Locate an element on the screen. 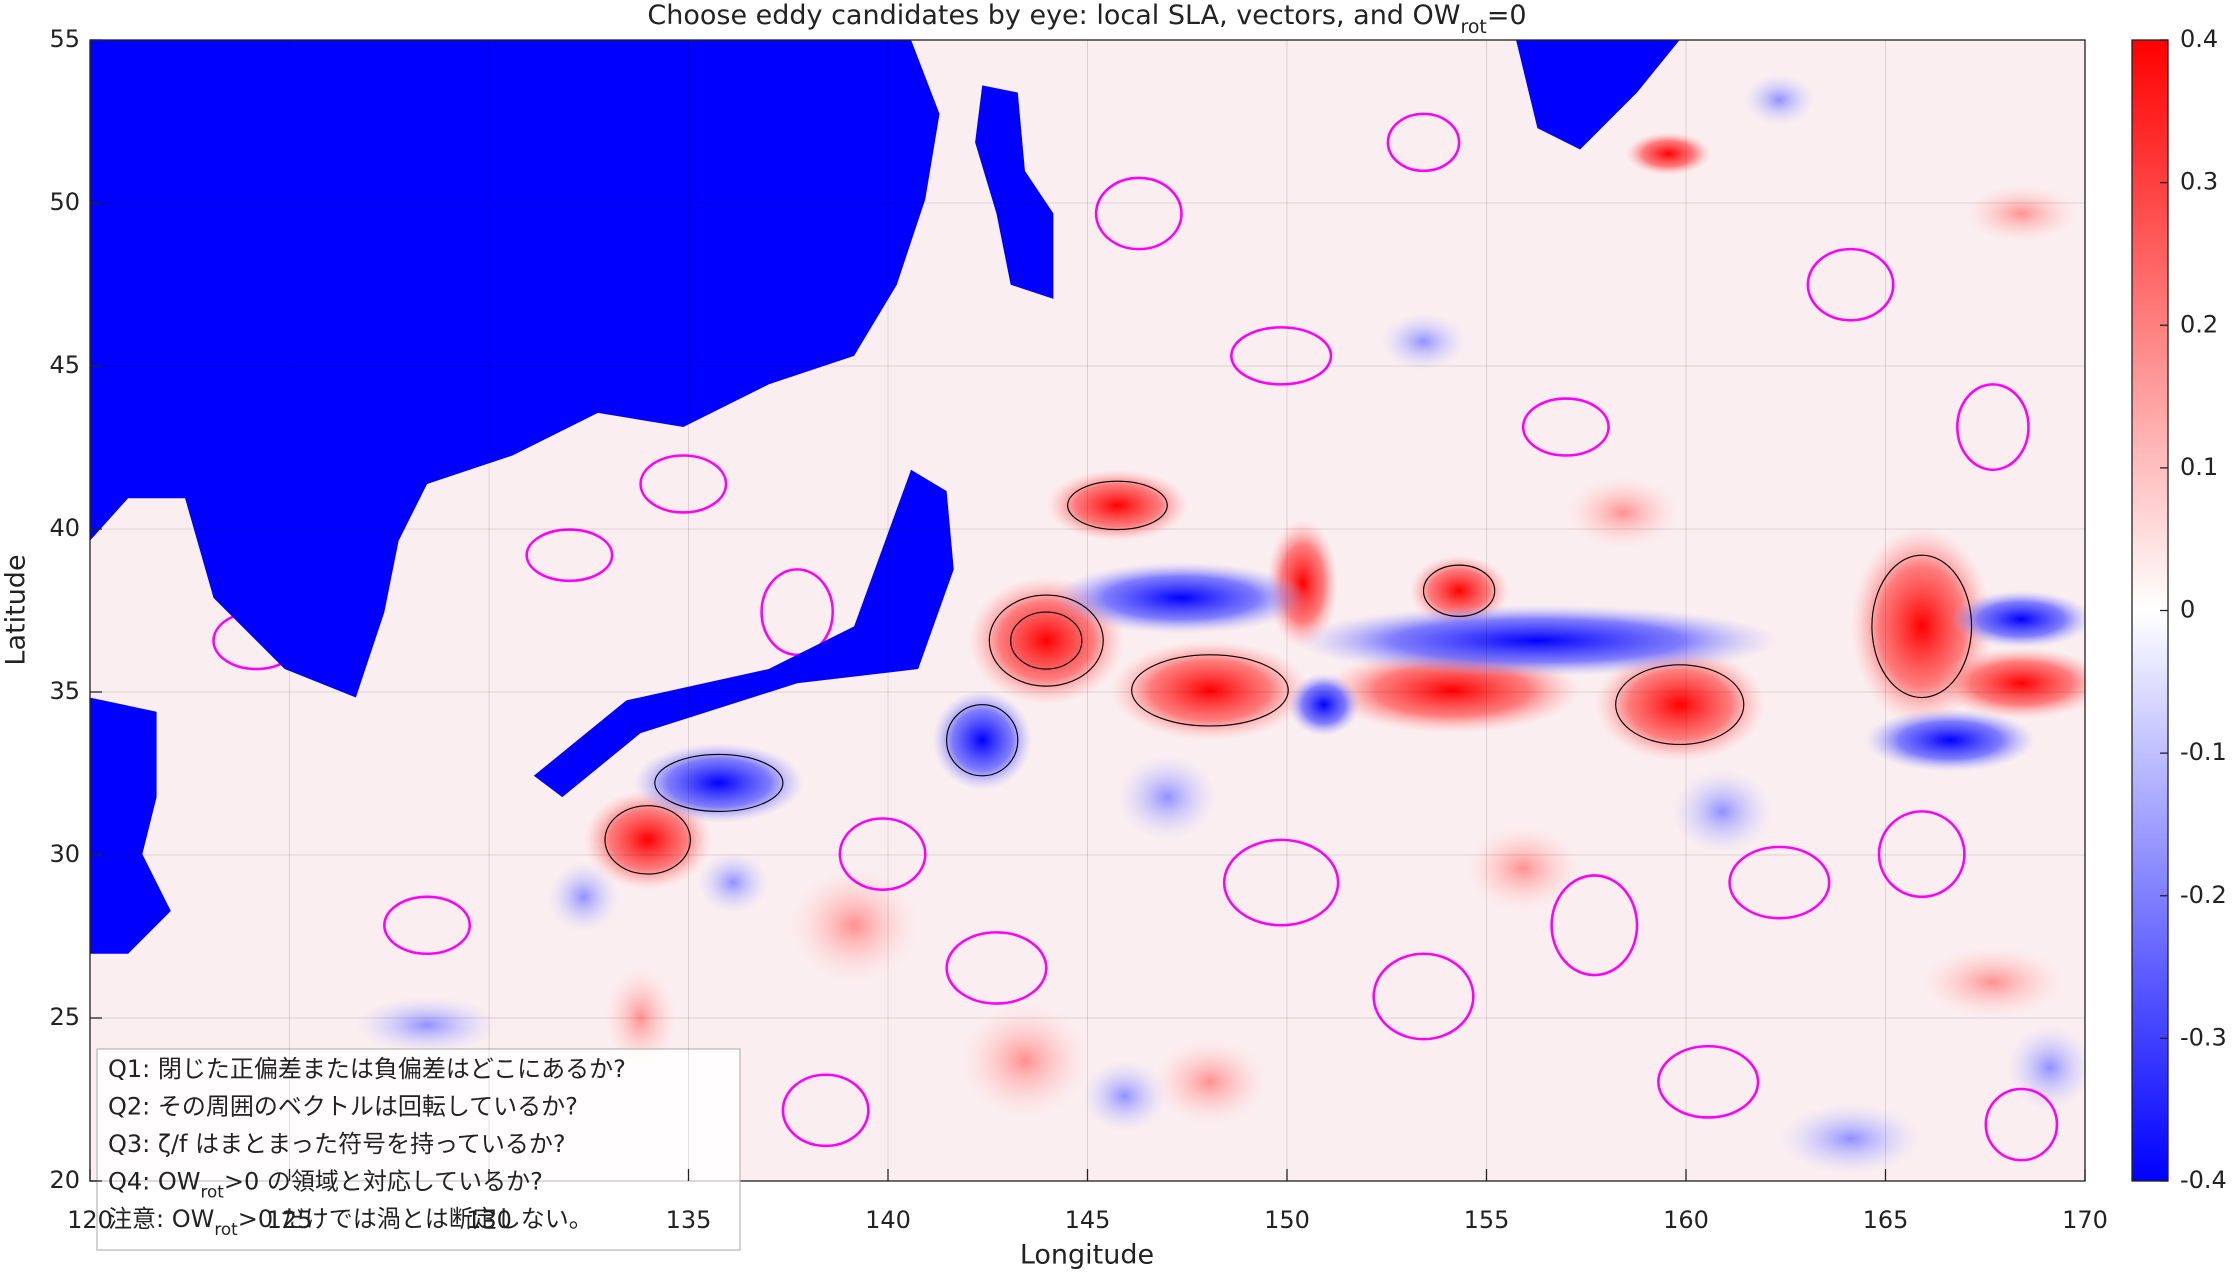 This screenshot has width=2232, height=1274. y-tick-label: 55 is located at coordinates (64, 39).